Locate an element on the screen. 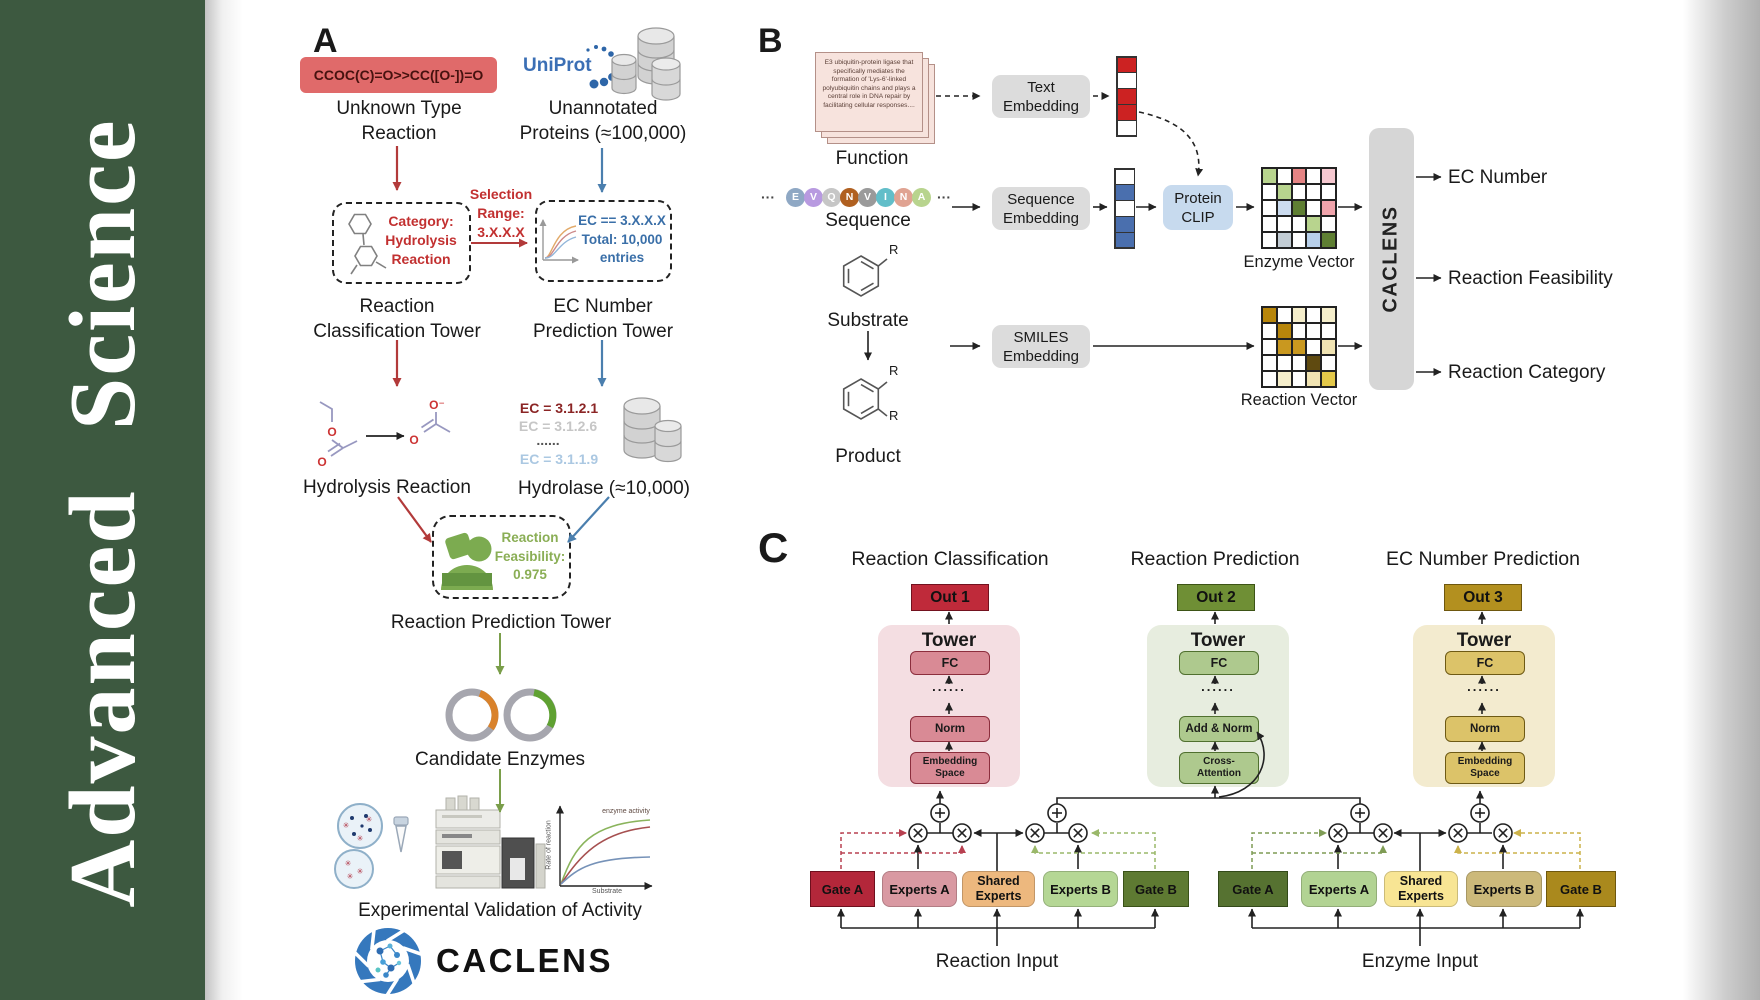 The height and width of the screenshot is (1000, 1760). out3-box: Out 3 is located at coordinates (1483, 597).